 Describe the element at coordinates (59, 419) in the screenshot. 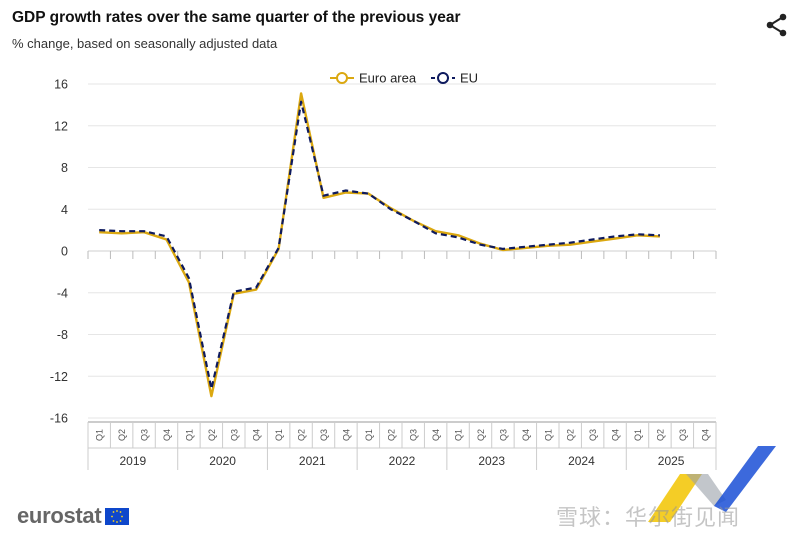

I see `y-tick-label: -16` at that location.